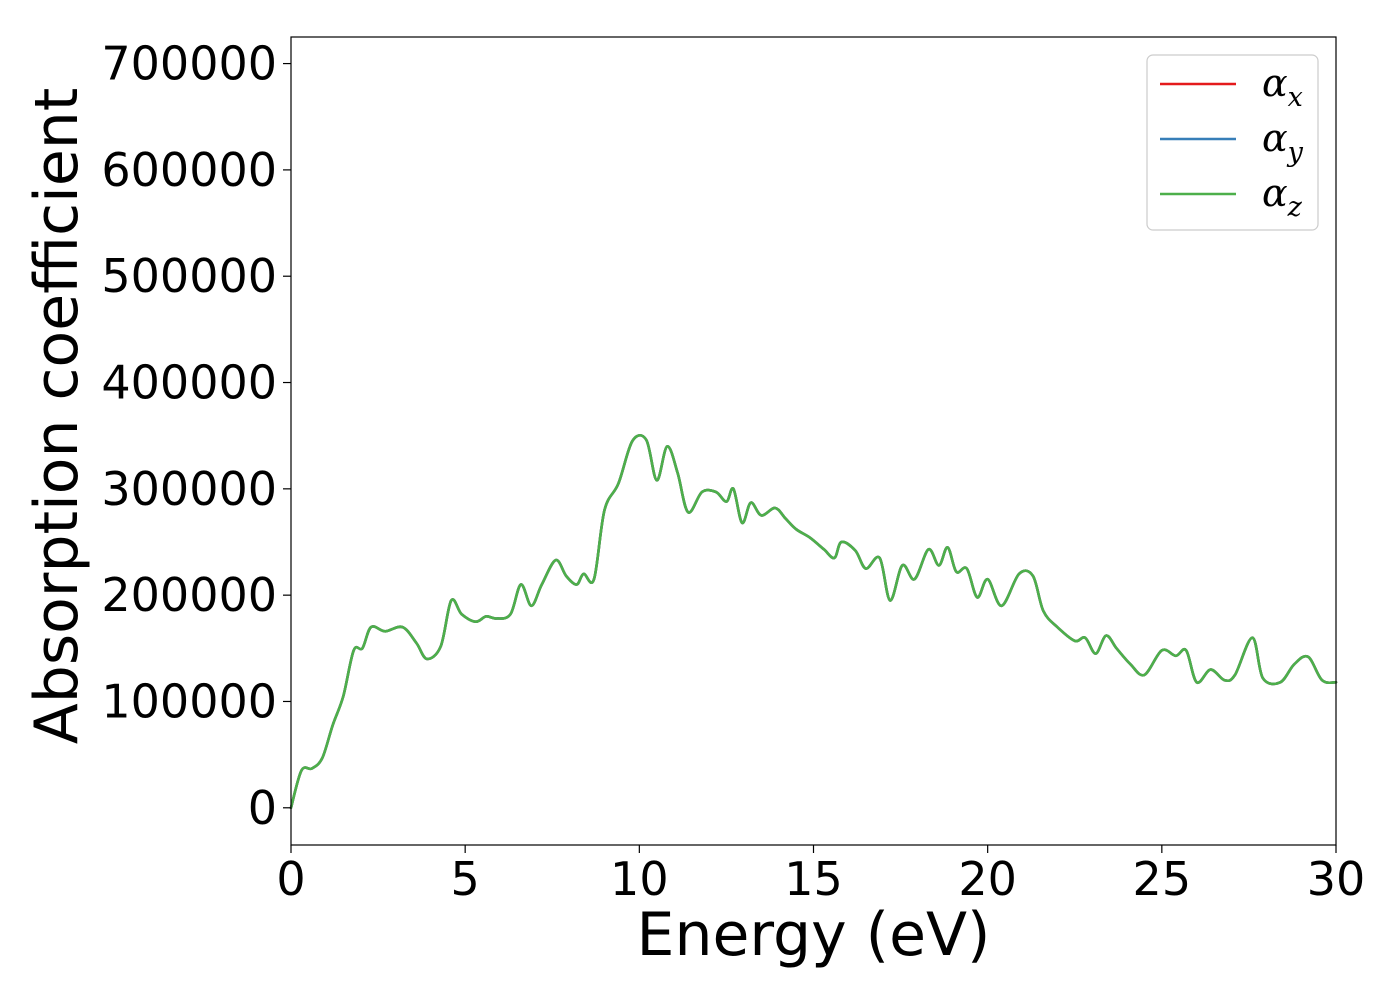 This screenshot has height=1000, width=1400. I want to click on y-tick-label: 100000, so click(189, 701).